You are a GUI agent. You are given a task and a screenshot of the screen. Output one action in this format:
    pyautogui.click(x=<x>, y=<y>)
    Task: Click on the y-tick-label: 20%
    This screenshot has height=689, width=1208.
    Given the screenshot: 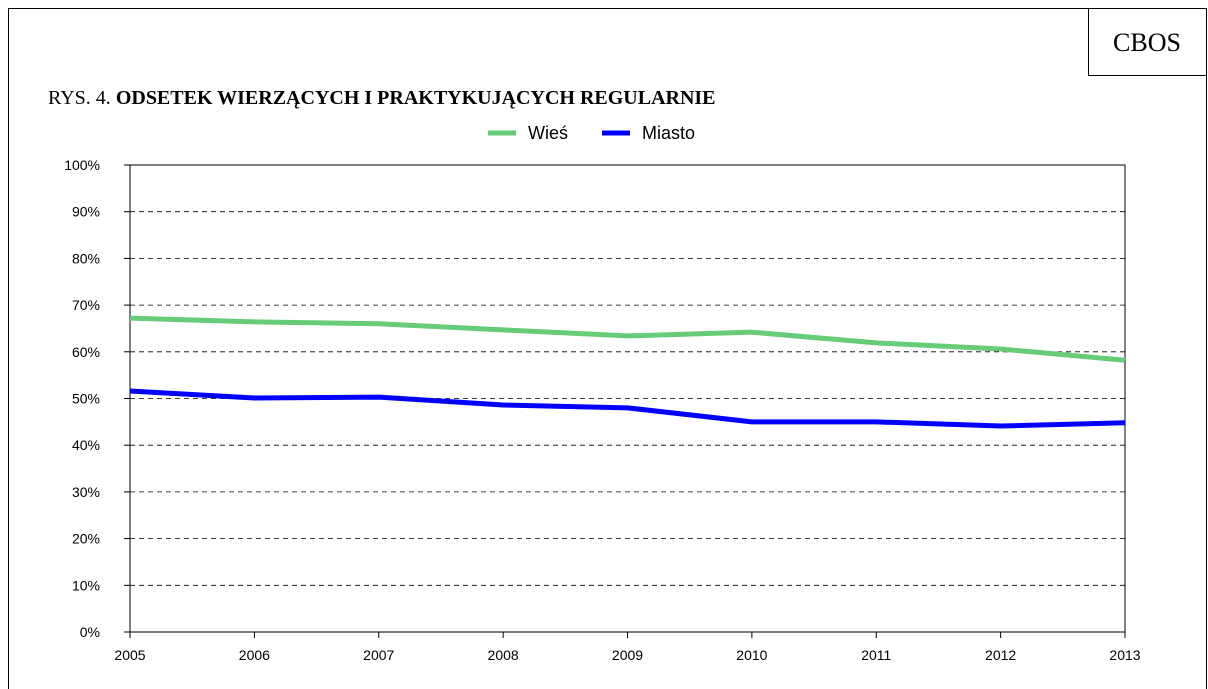 What is the action you would take?
    pyautogui.click(x=86, y=539)
    